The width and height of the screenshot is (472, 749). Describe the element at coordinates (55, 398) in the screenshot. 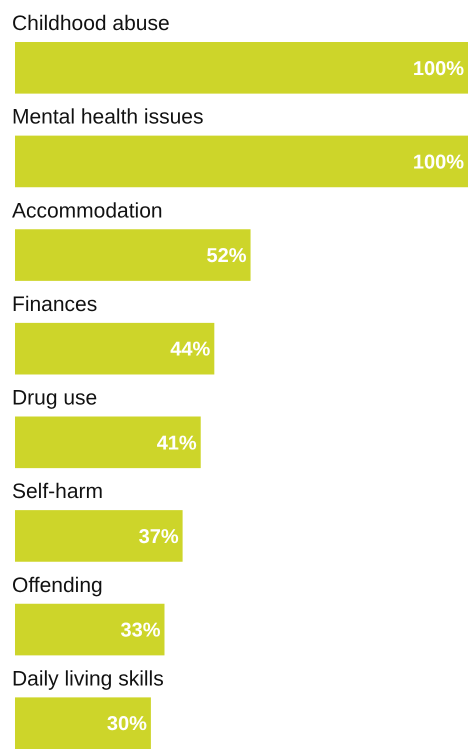

I see `y-tick-label: Drug use` at that location.